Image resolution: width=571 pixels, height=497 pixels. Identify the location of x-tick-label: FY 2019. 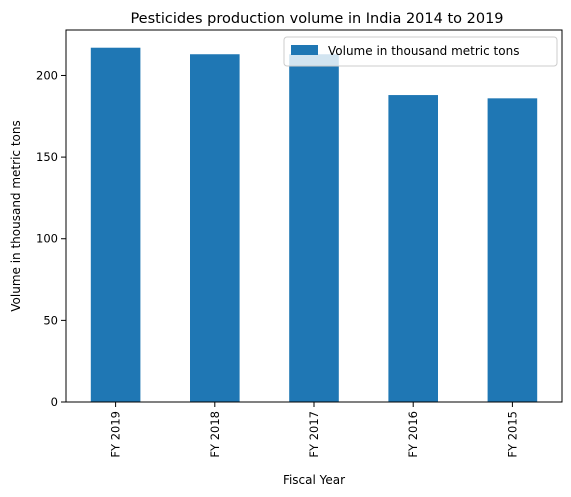
(116, 434).